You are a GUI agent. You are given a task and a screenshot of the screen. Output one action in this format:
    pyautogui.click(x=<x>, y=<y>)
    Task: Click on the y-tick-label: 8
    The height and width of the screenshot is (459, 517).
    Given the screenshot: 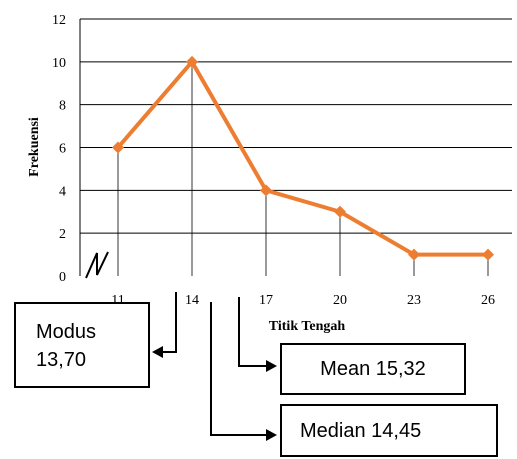 What is the action you would take?
    pyautogui.click(x=62, y=106)
    